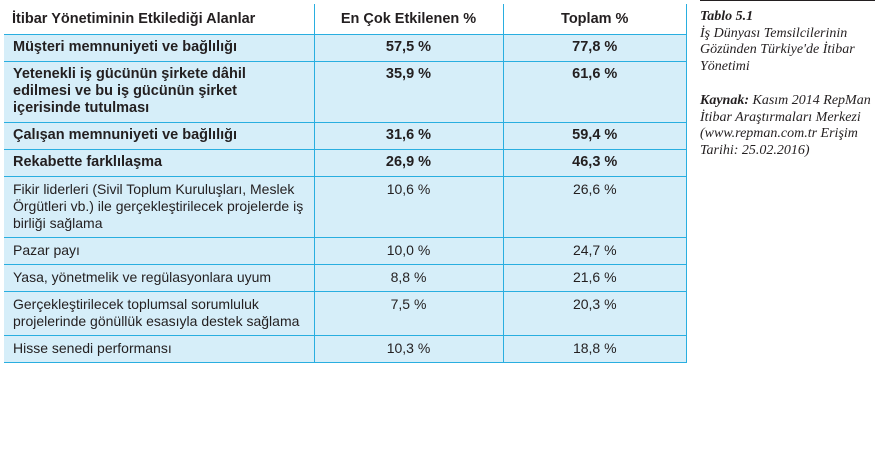 This screenshot has height=451, width=879. I want to click on row-label: Müşteri memnuniyeti ve bağlılığı, so click(159, 48).